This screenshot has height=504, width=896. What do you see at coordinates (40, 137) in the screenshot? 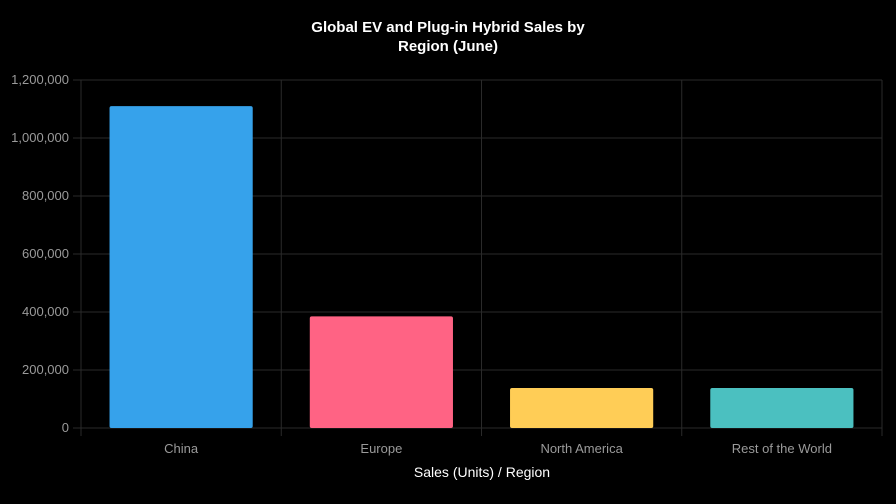
I see `y-tick-label: 1,000,000` at bounding box center [40, 137].